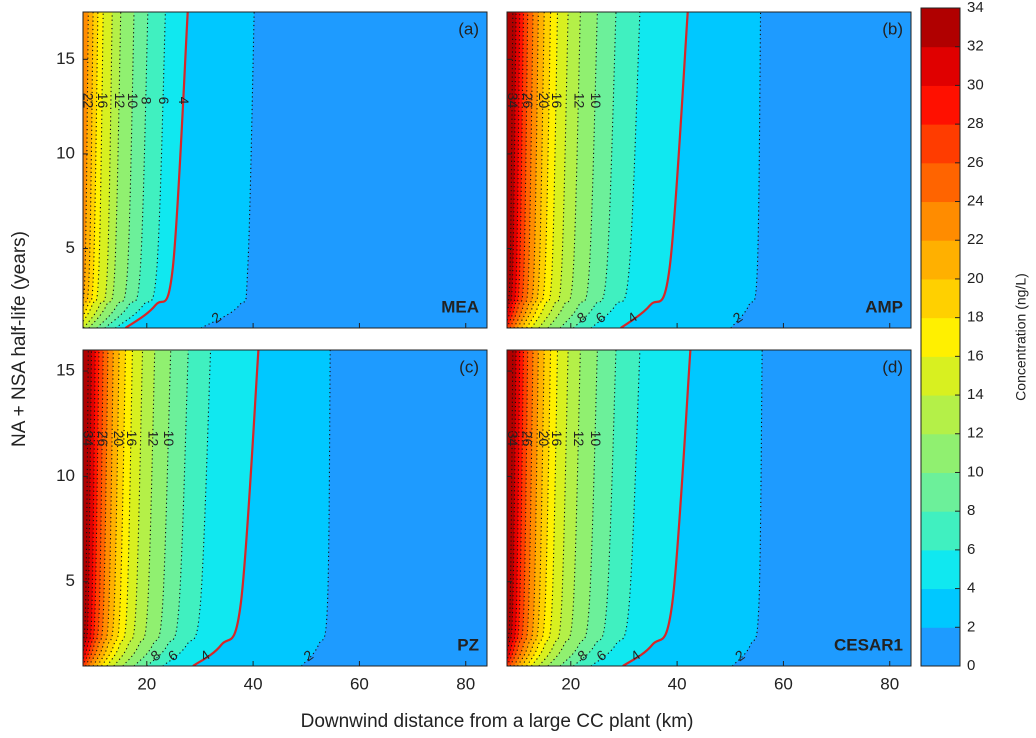  I want to click on colorbar-tick-label: 28, so click(975, 123).